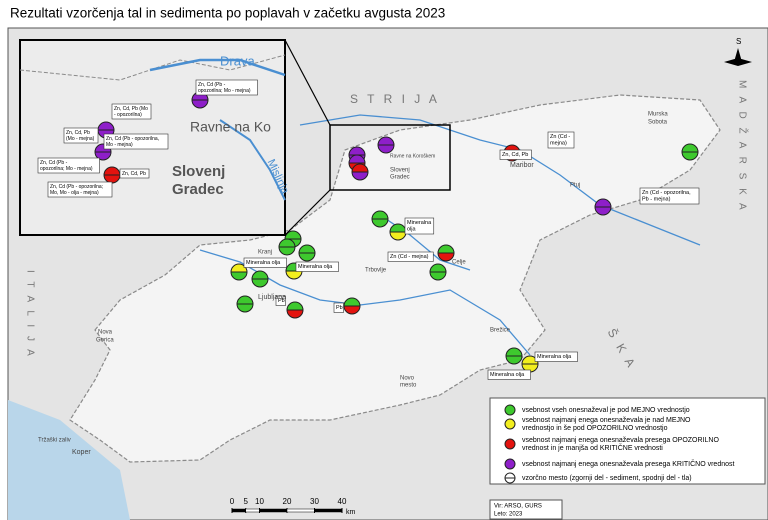  Describe the element at coordinates (658, 115) in the screenshot. I see `place-label: Murska` at that location.